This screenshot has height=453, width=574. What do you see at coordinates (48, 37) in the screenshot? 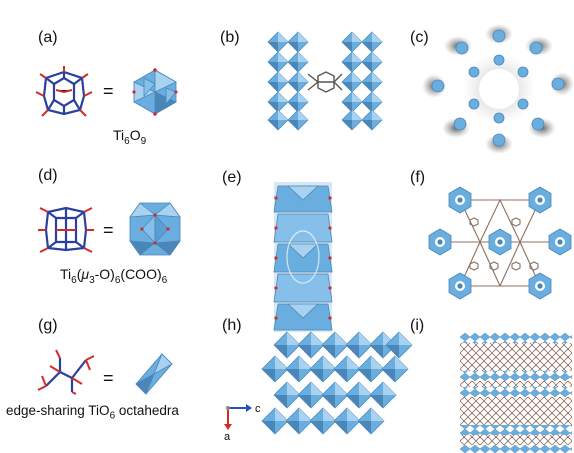
I see `panel-label-a: (a)` at bounding box center [48, 37].